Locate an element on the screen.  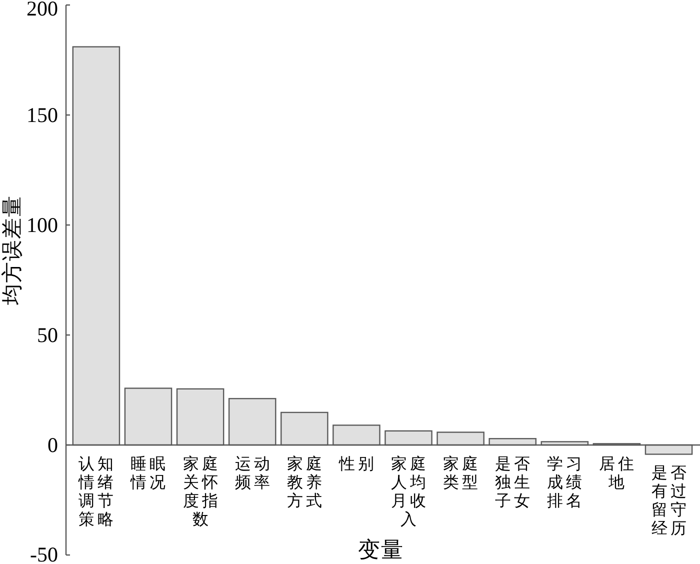
x-tick-label: 是否有过留守经历 is located at coordinates (670, 501).